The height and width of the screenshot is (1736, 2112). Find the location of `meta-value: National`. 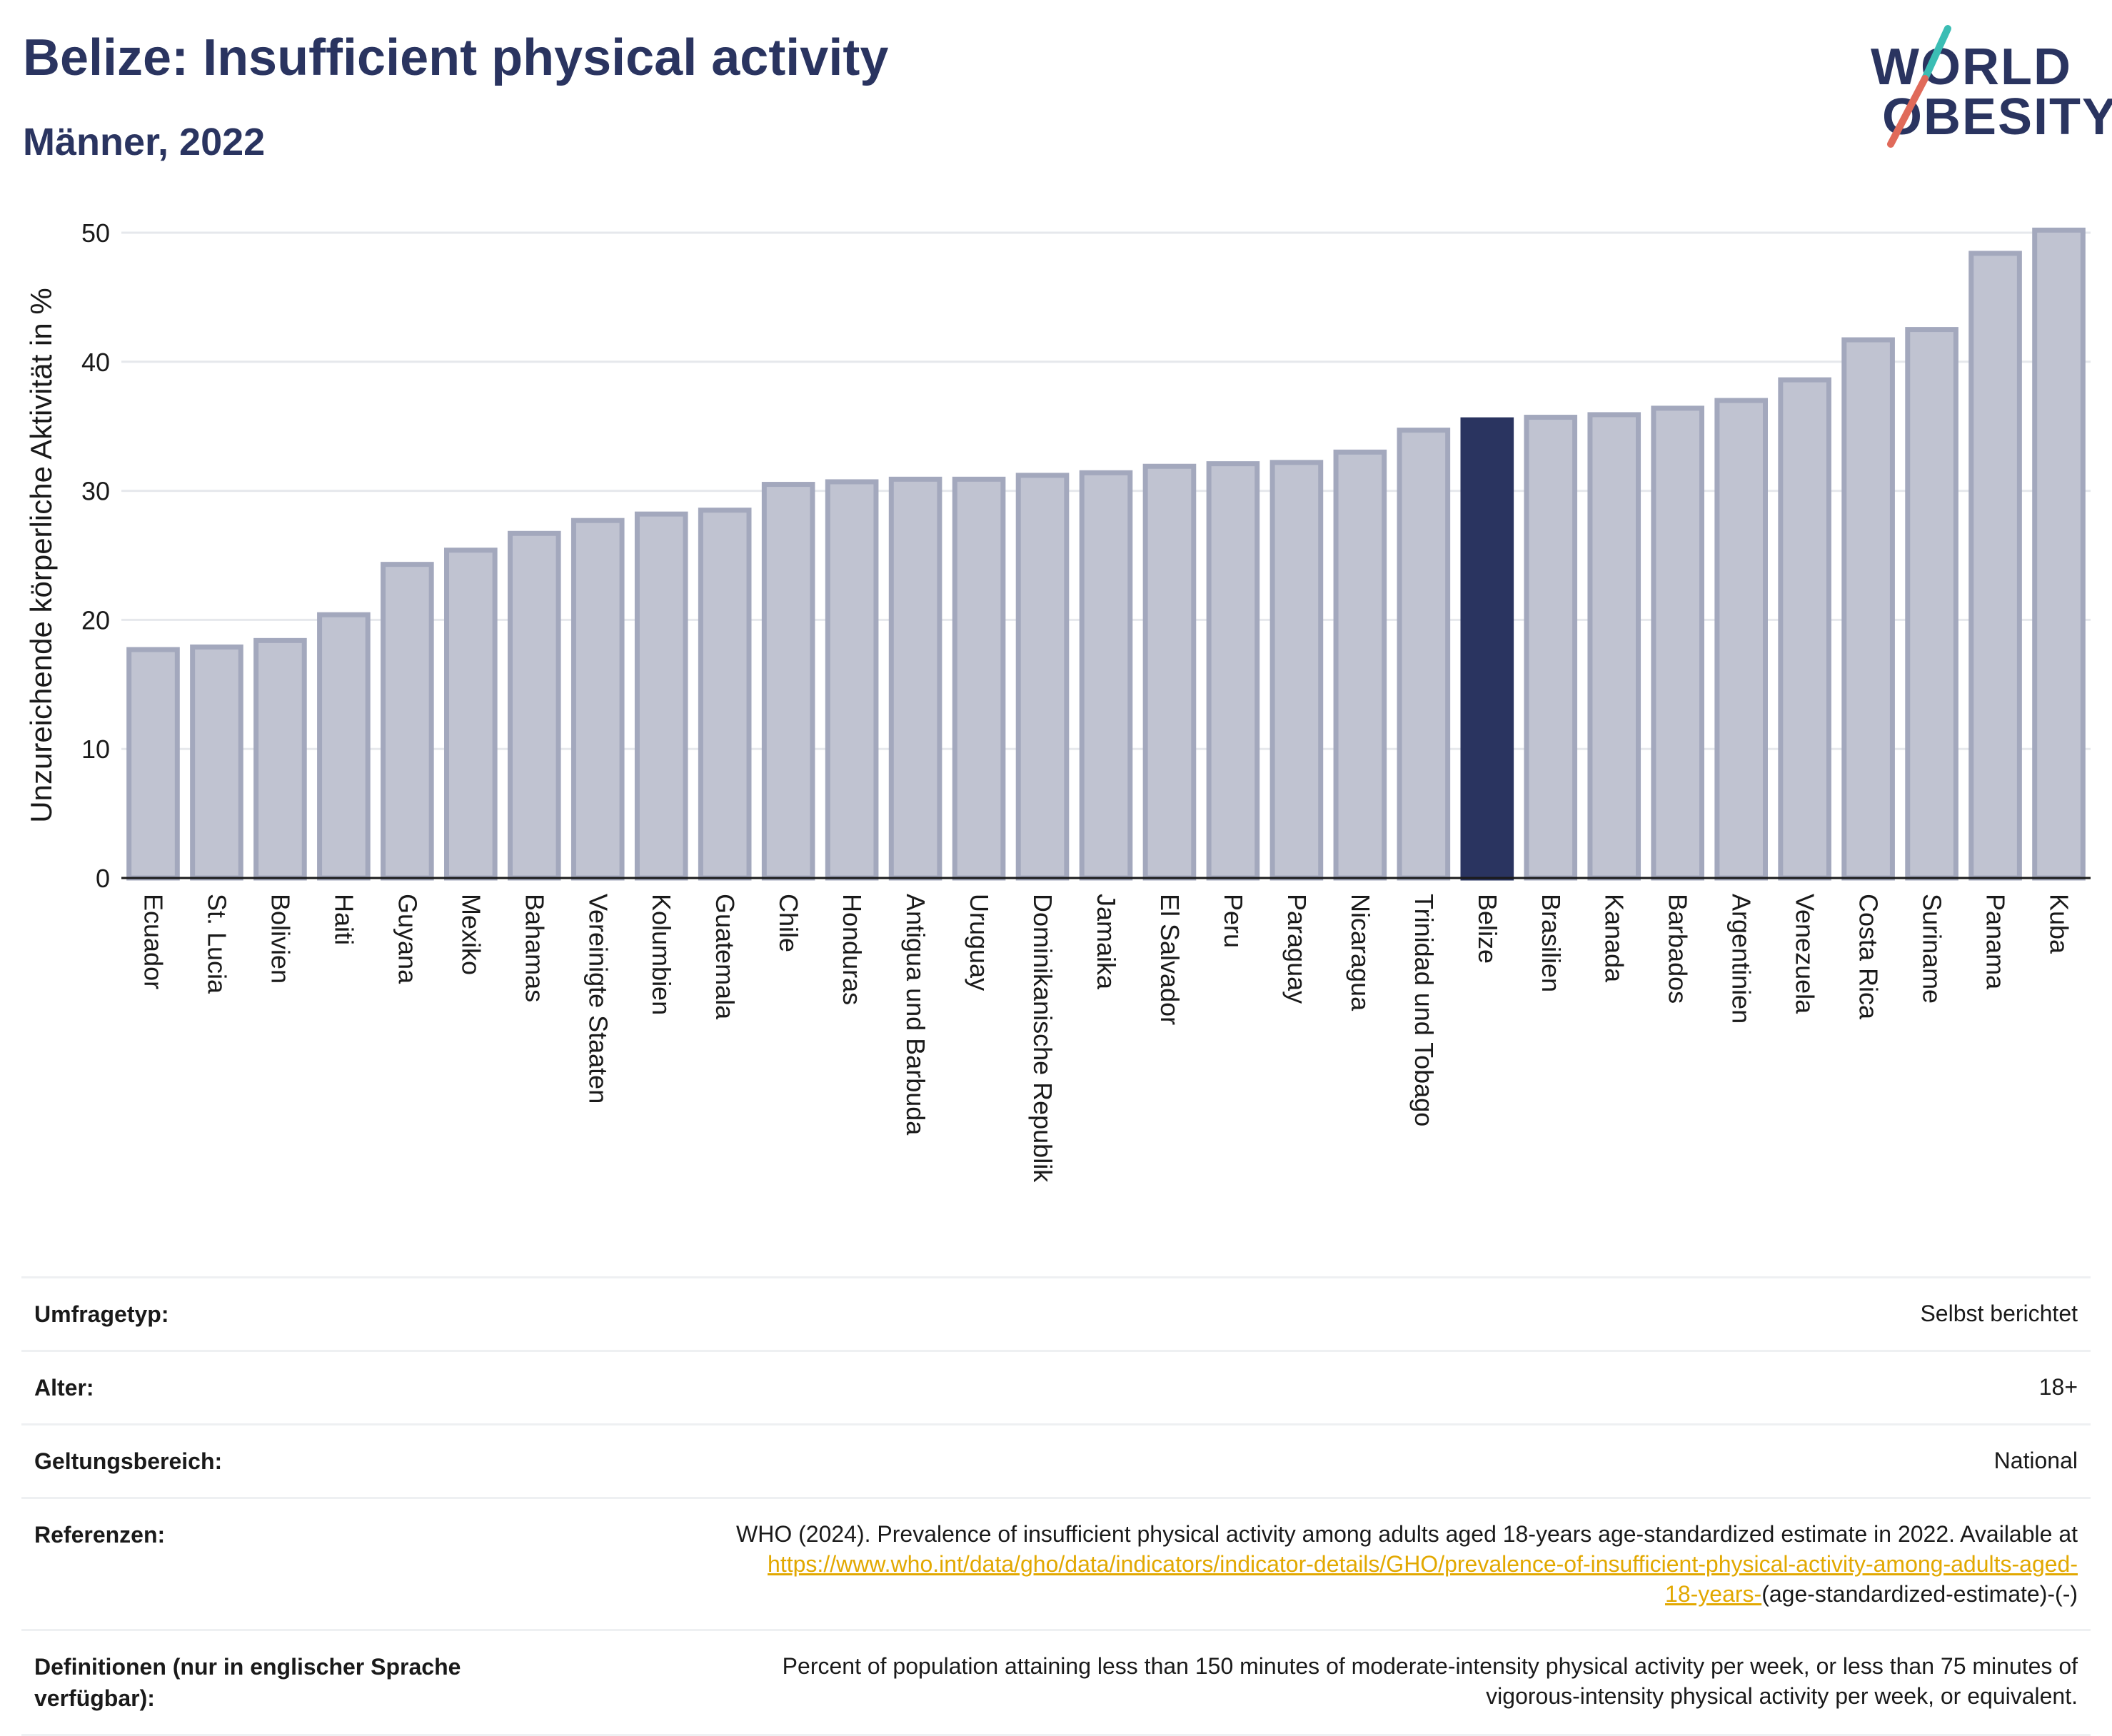

meta-value: National is located at coordinates (2035, 1460).